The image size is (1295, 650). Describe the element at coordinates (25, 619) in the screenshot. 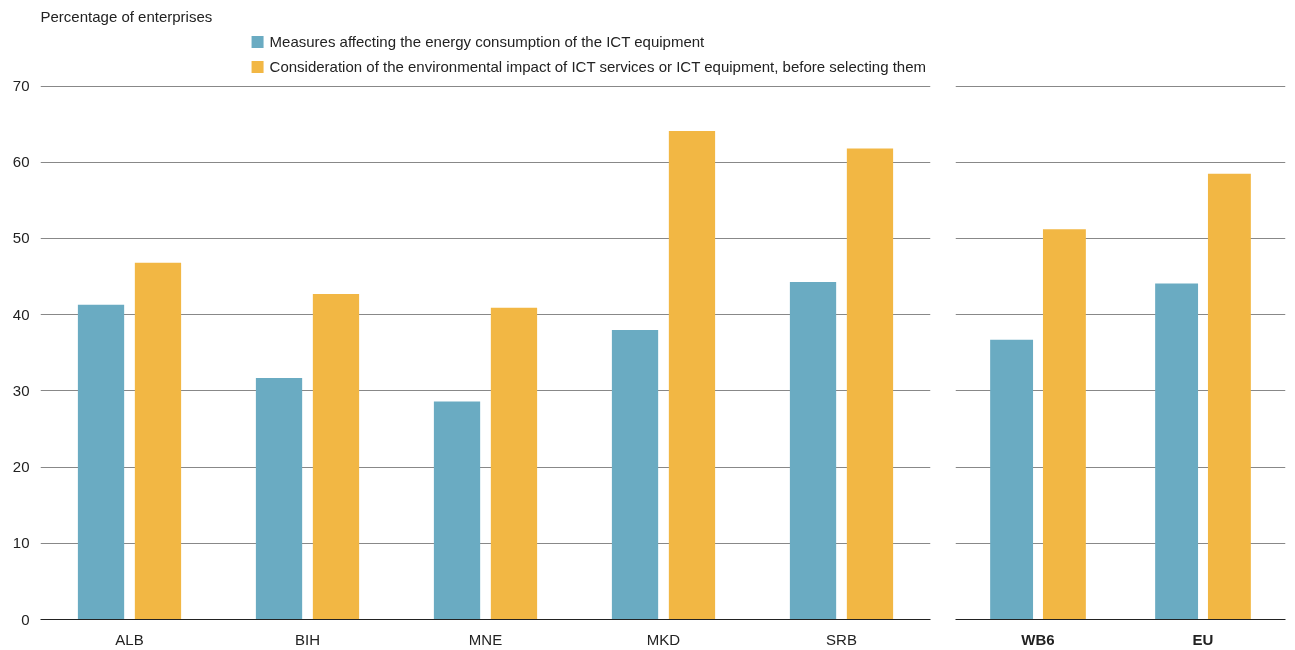

I see `y-tick-label: 0` at that location.